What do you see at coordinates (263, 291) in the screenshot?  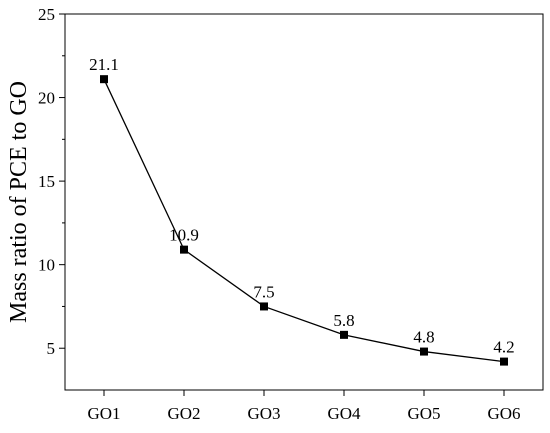 I see `data-label: 7.5` at bounding box center [263, 291].